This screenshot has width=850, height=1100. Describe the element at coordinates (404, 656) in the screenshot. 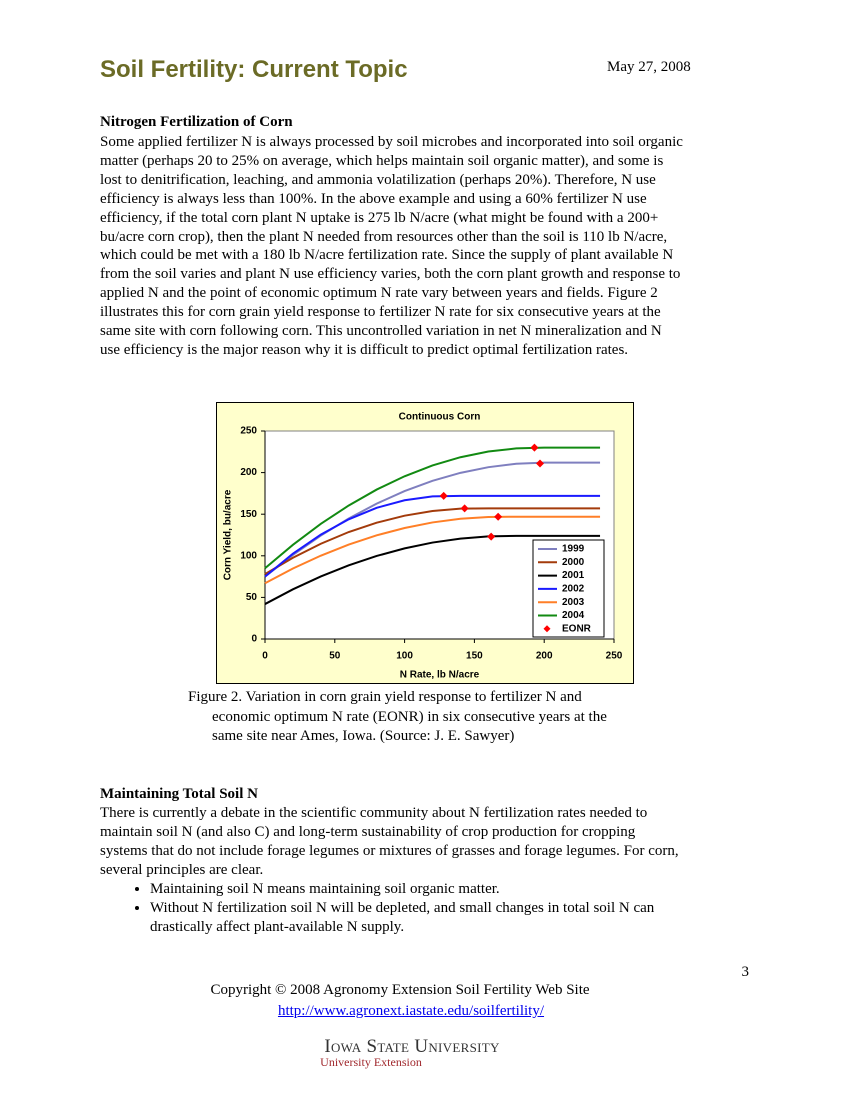

I see `x-tick-label: 100` at that location.